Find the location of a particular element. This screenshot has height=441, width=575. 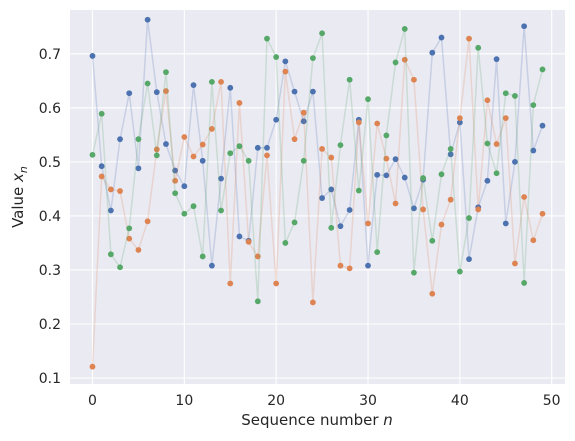

y-tick-label: 0.6 is located at coordinates (50, 109).